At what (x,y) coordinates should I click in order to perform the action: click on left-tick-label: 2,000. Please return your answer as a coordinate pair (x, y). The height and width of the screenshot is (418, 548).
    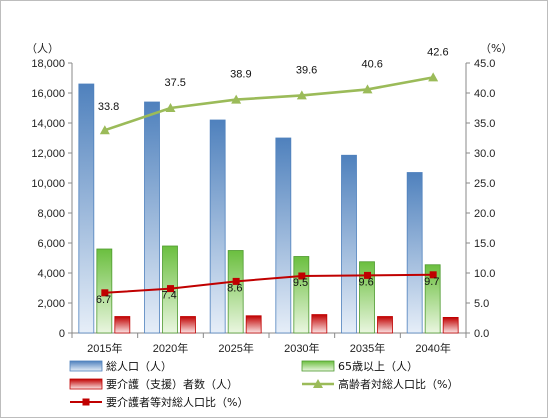
    Looking at the image, I should click on (51, 304).